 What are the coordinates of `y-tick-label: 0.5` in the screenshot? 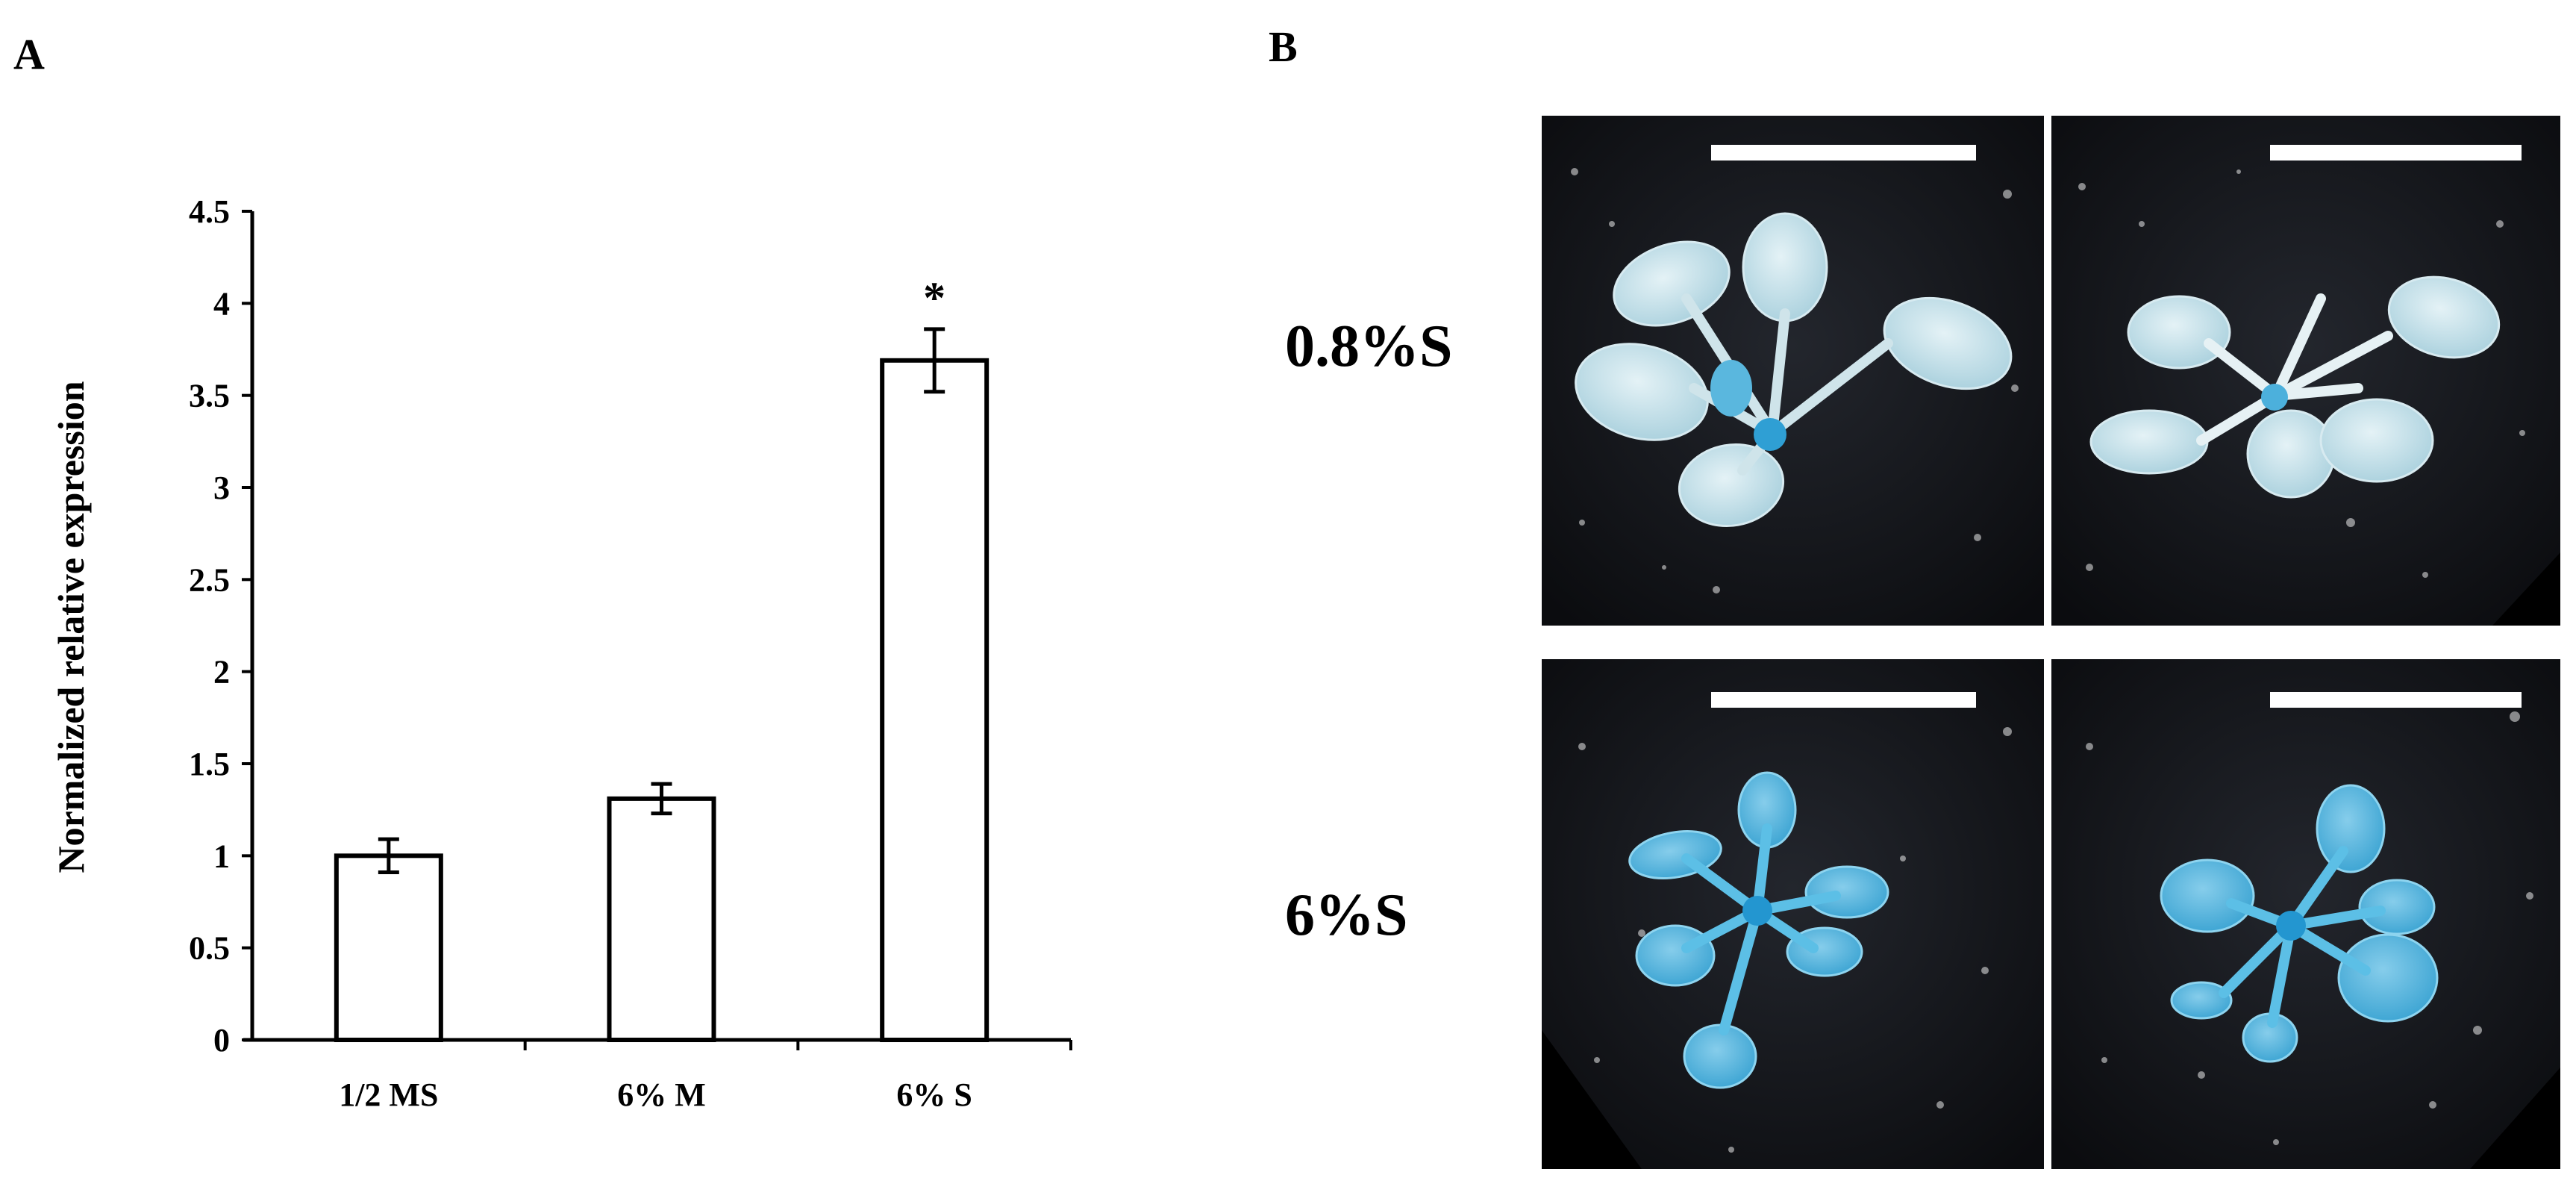 It's located at (209, 948).